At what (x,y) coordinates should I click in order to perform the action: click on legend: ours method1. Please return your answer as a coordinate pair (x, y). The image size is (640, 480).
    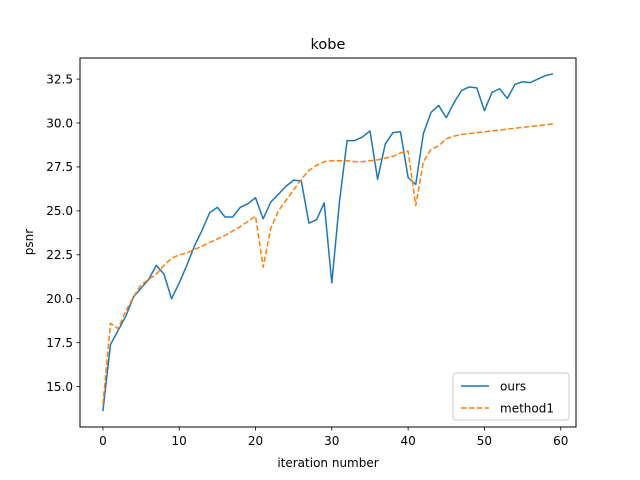
    Looking at the image, I should click on (511, 396).